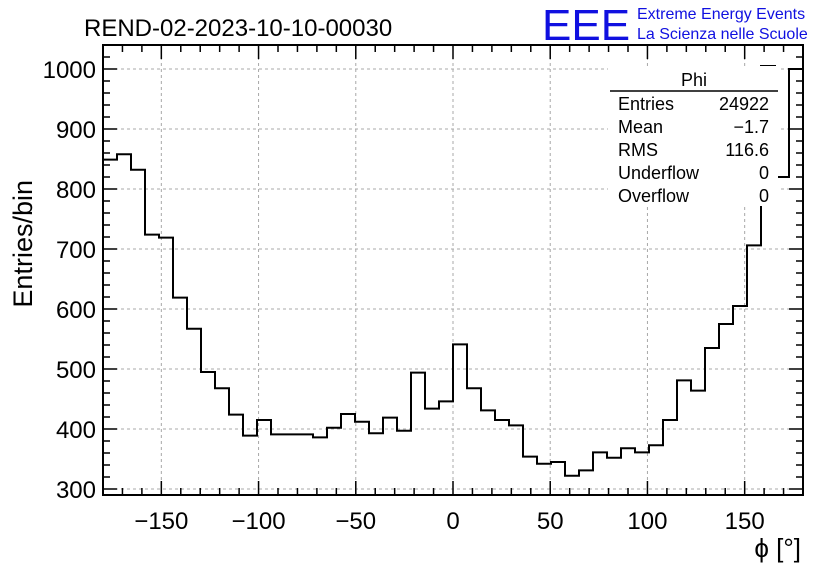  Describe the element at coordinates (76, 130) in the screenshot. I see `y-tick-label: 900` at that location.